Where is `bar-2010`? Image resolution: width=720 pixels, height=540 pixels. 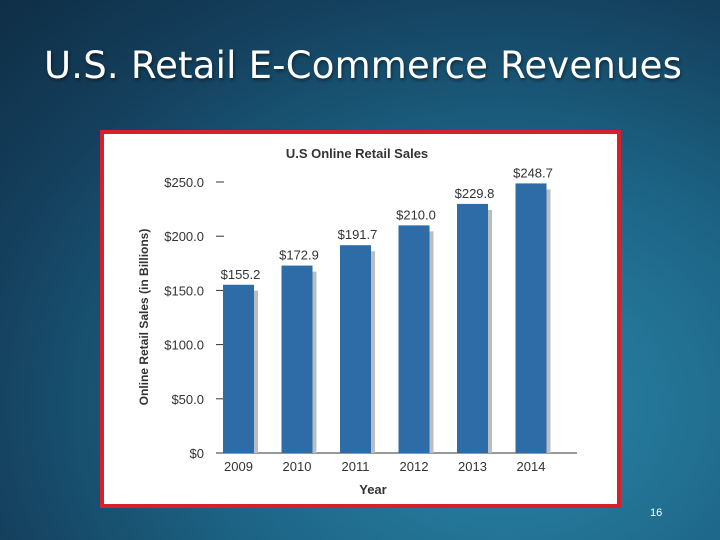 bar-2010 is located at coordinates (297, 359).